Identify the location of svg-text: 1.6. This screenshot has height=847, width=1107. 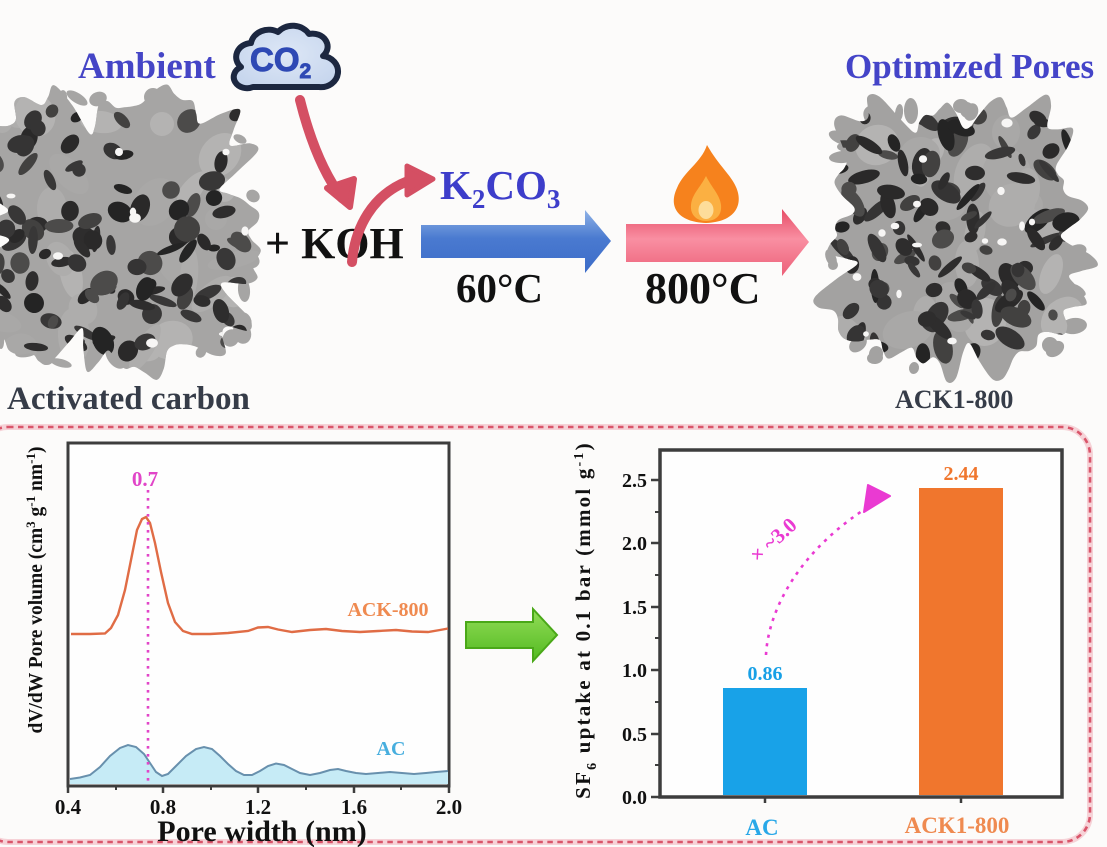
(354, 807).